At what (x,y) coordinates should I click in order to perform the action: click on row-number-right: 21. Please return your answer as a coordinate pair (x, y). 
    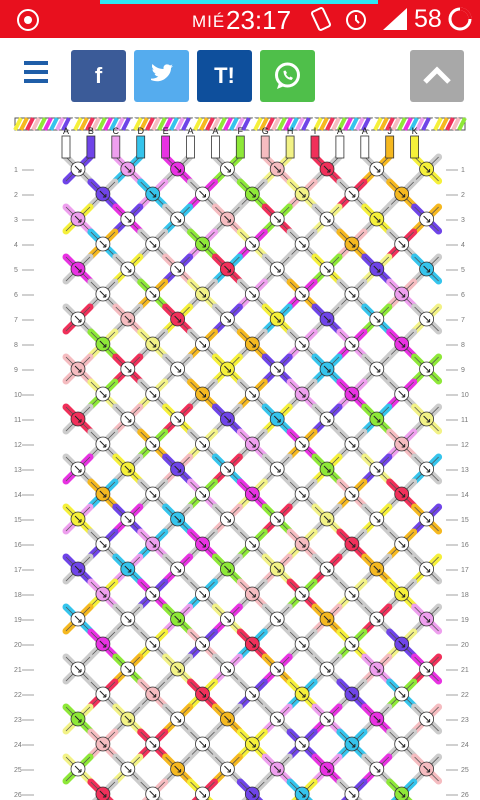
    Looking at the image, I should click on (465, 670).